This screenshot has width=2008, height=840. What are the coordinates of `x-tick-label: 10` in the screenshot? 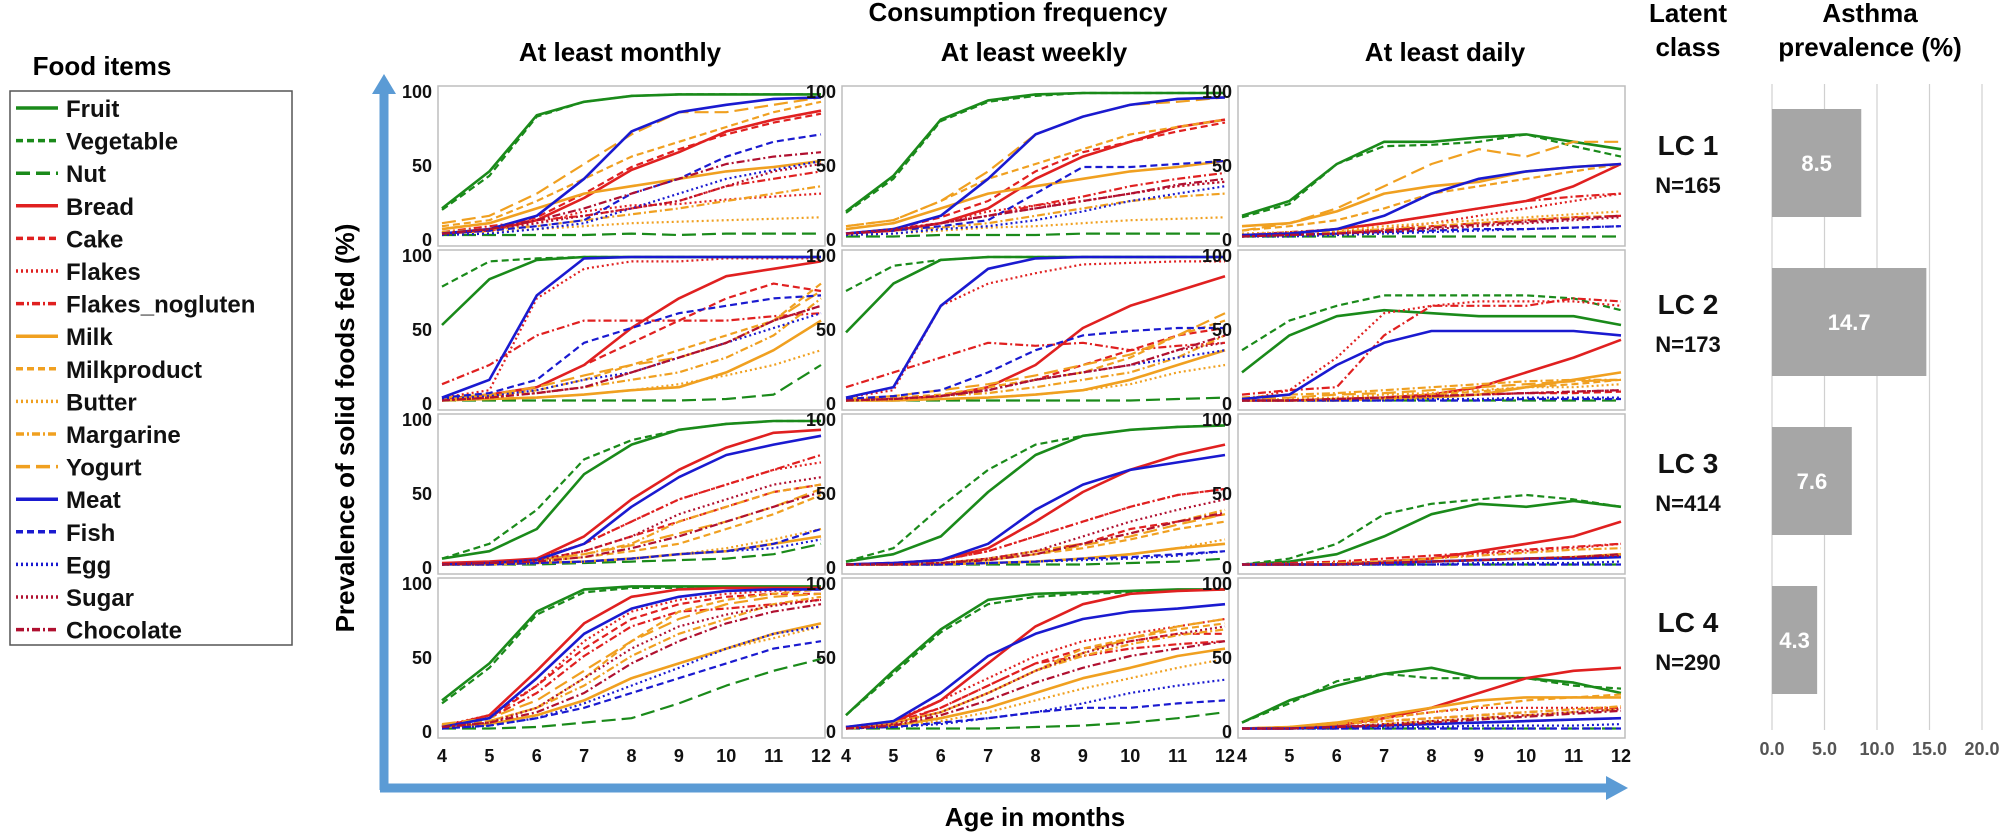 It's located at (1130, 756).